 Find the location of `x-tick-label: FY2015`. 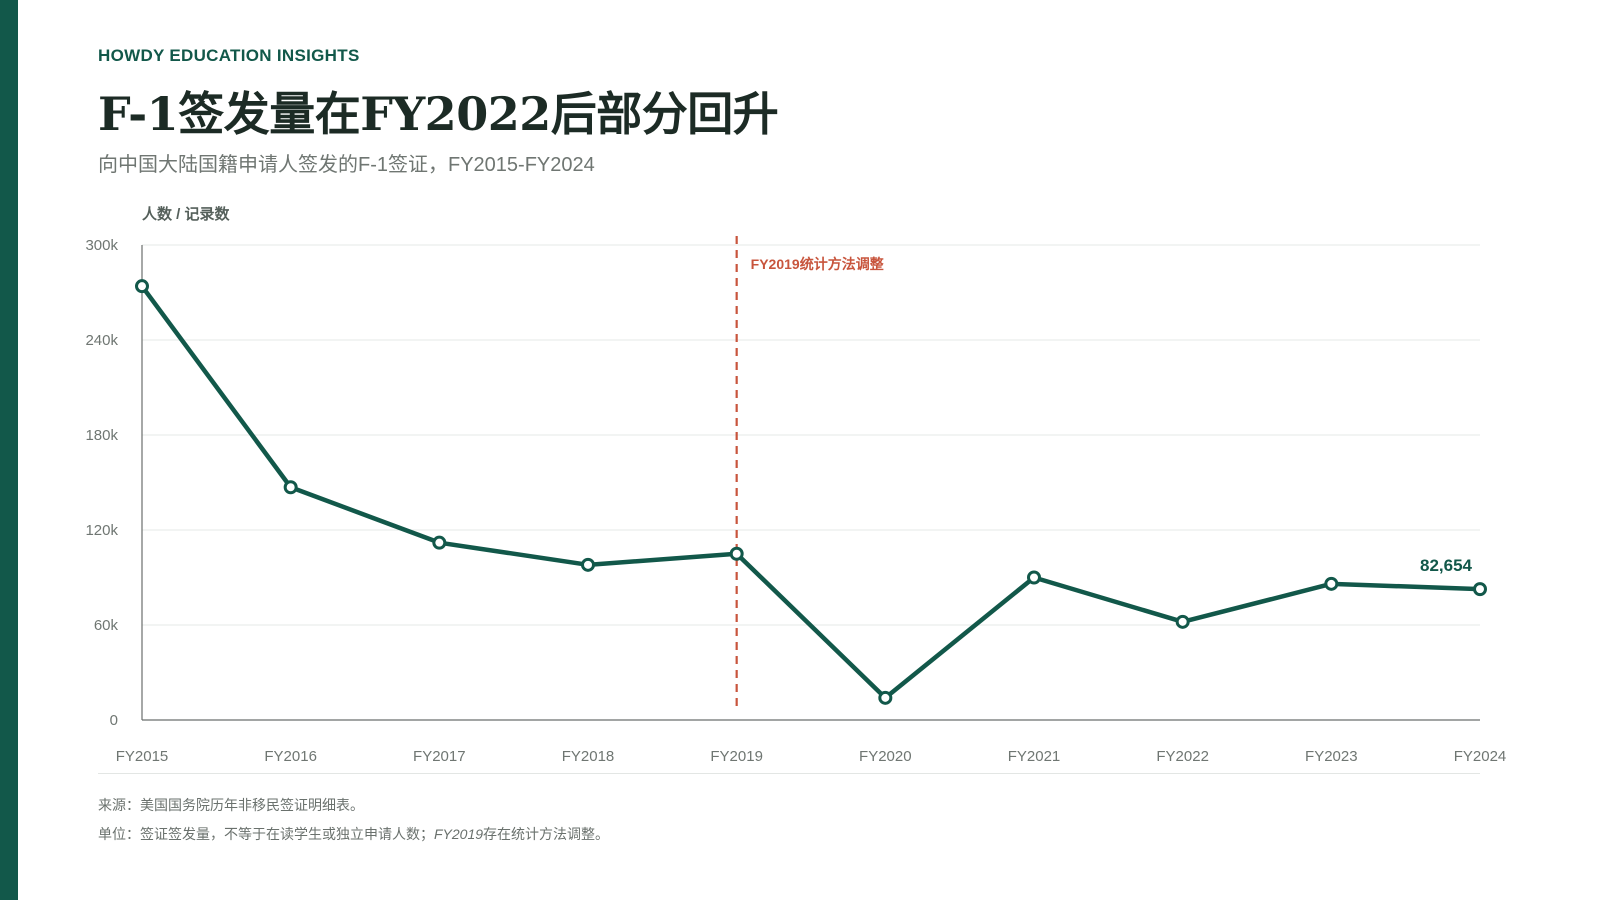

x-tick-label: FY2015 is located at coordinates (142, 756).